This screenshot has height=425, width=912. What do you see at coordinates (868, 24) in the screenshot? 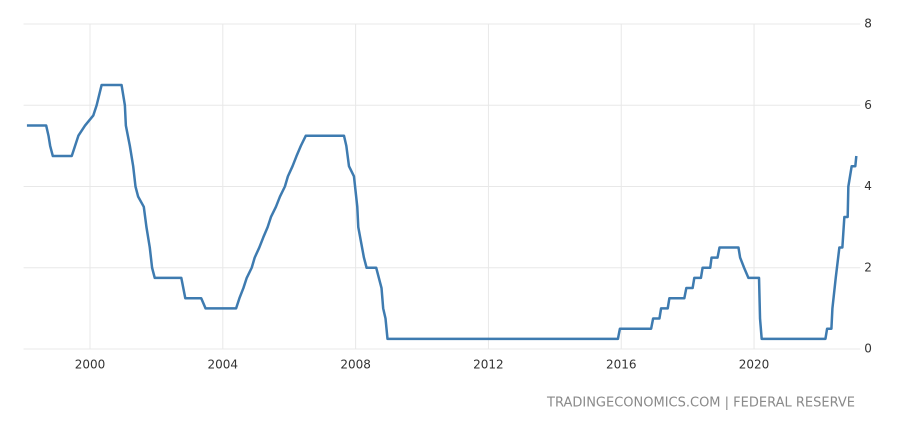
I see `y-tick-label: 8` at bounding box center [868, 24].